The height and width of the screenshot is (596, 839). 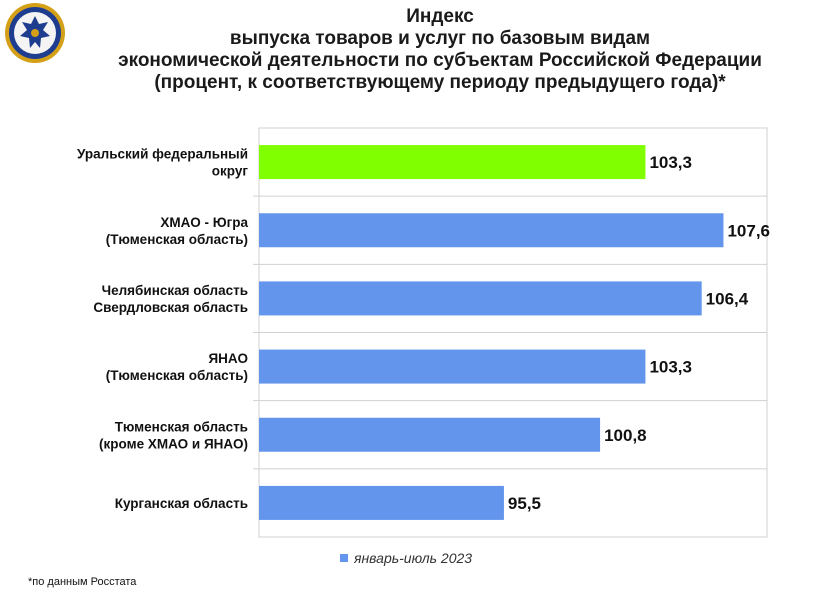 I want to click on category-label: округ, so click(x=230, y=171).